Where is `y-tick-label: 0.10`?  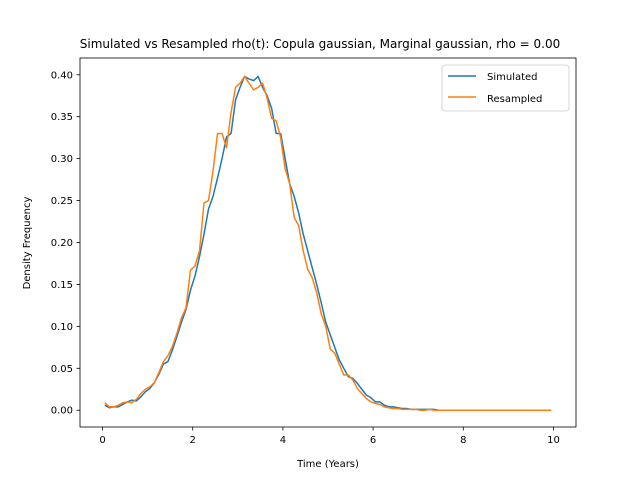 y-tick-label: 0.10 is located at coordinates (62, 327).